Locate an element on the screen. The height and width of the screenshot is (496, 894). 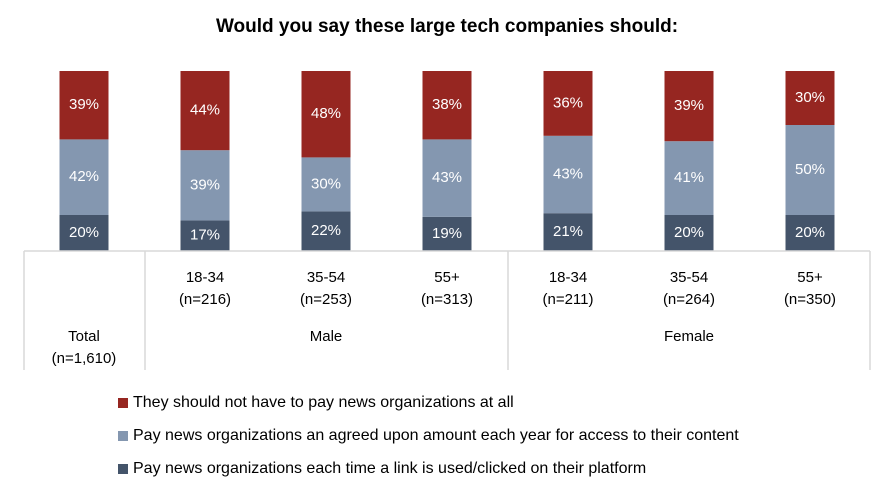
data-label: 21% is located at coordinates (568, 231).